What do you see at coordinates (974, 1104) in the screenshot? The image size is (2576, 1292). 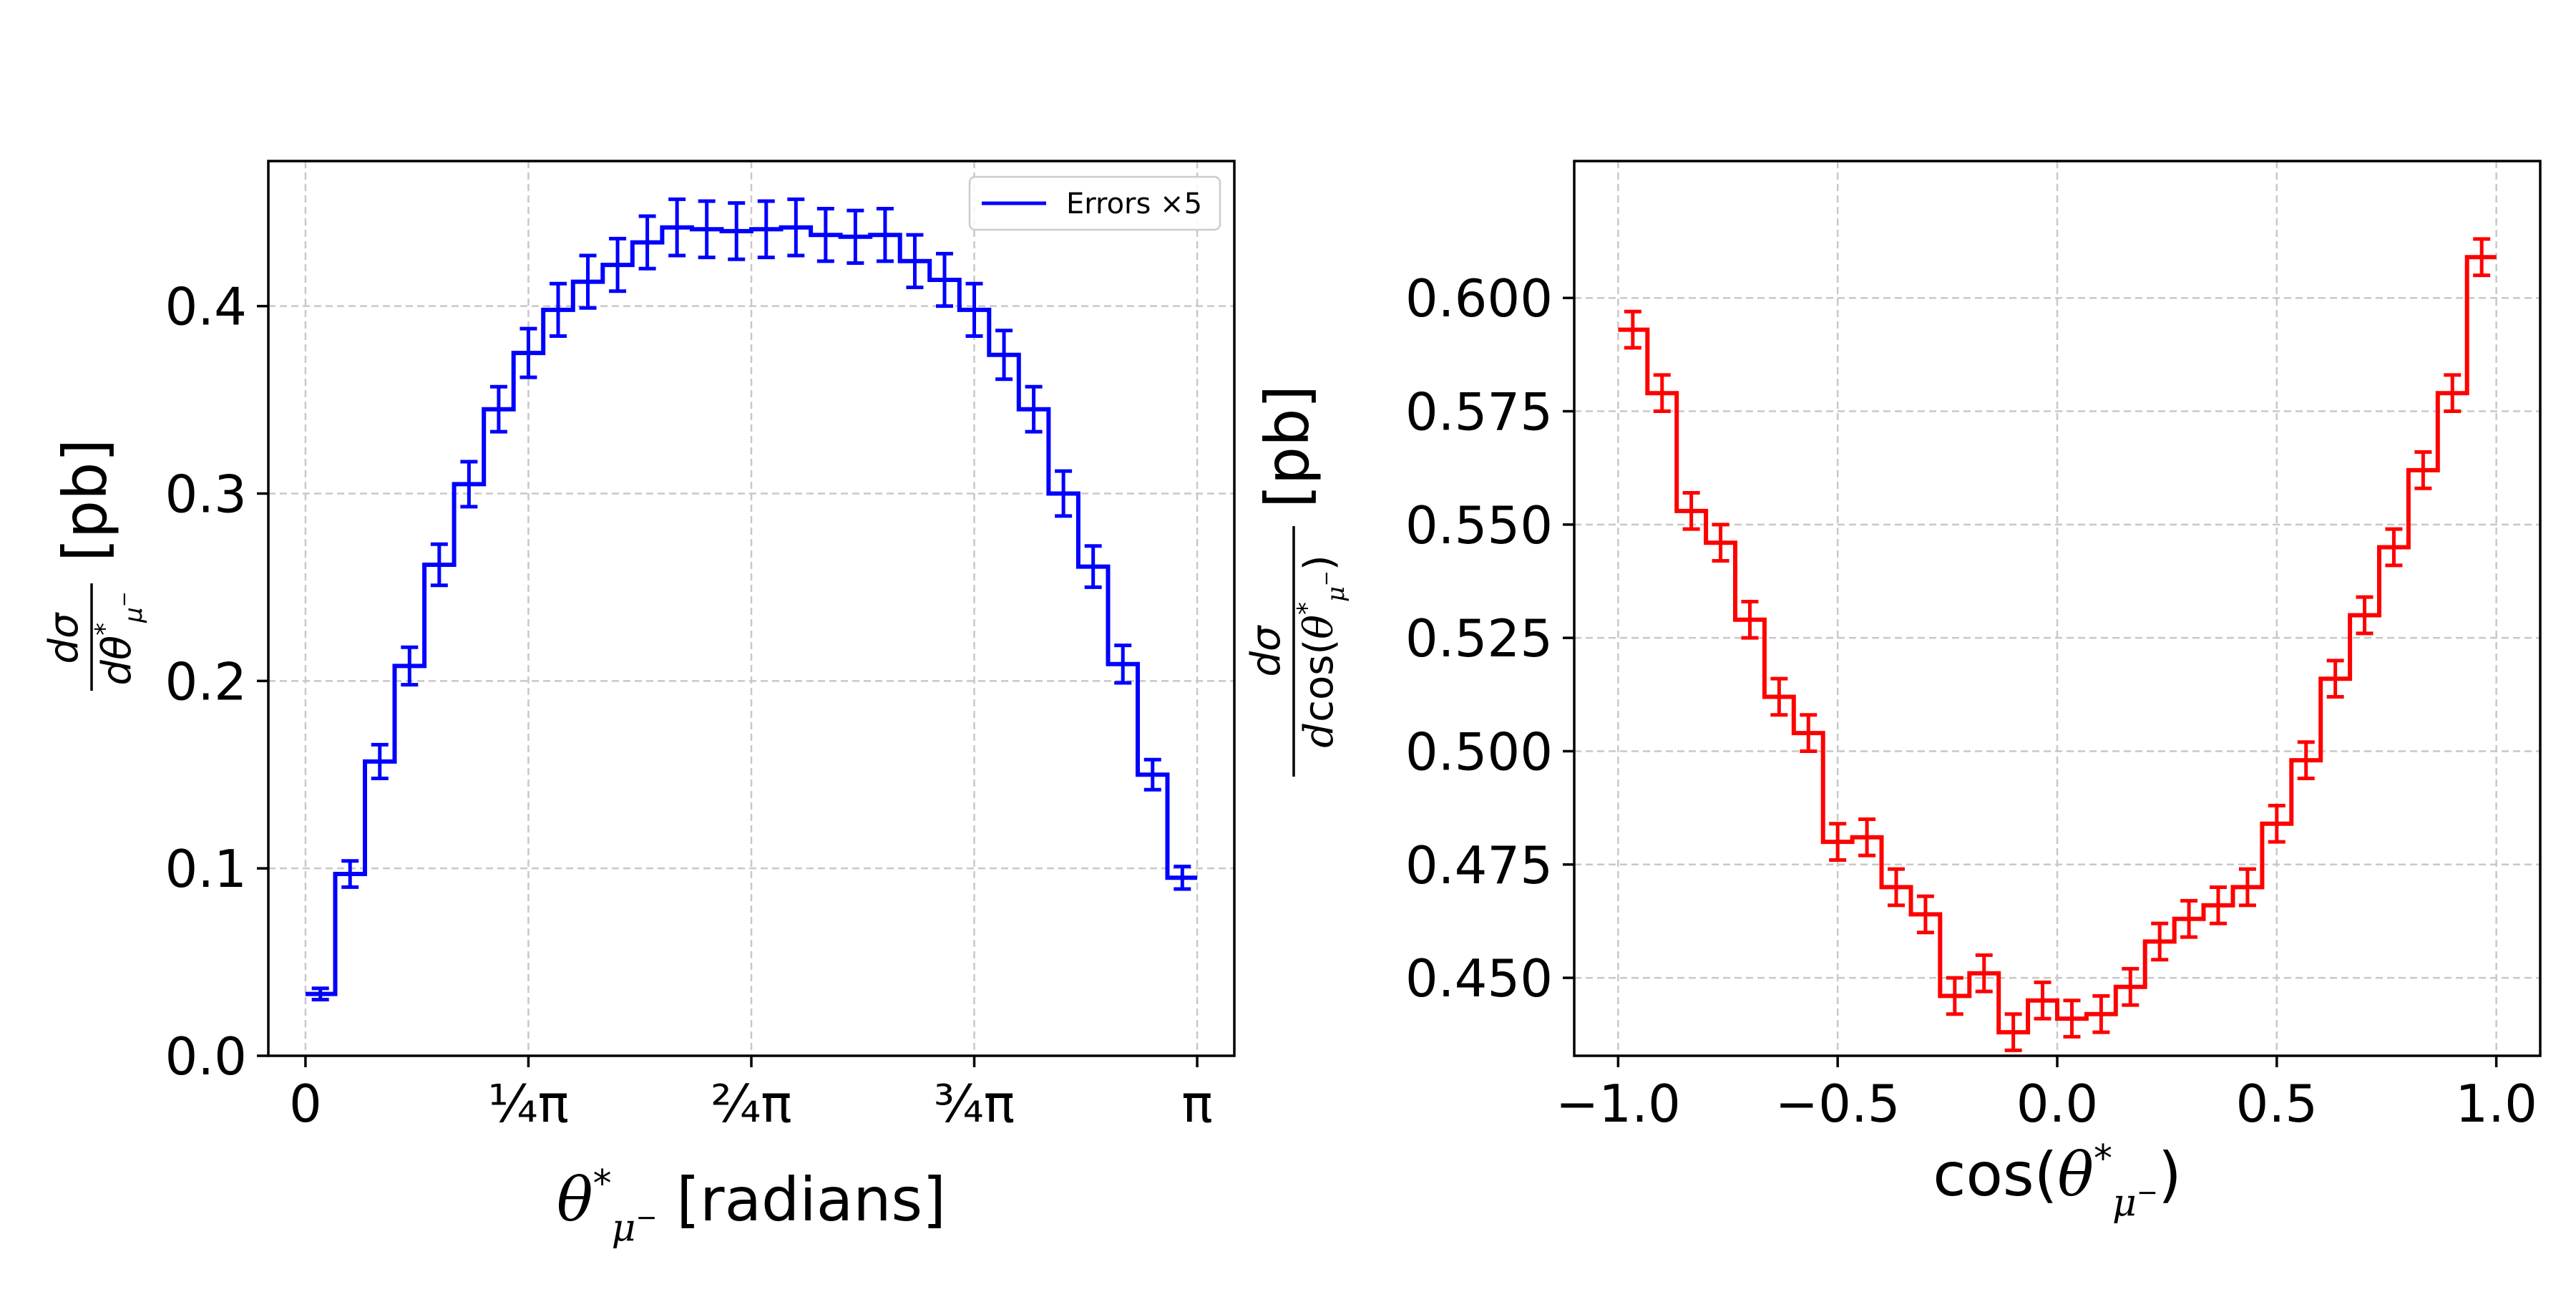 I see `x-tick-label: ¾π` at bounding box center [974, 1104].